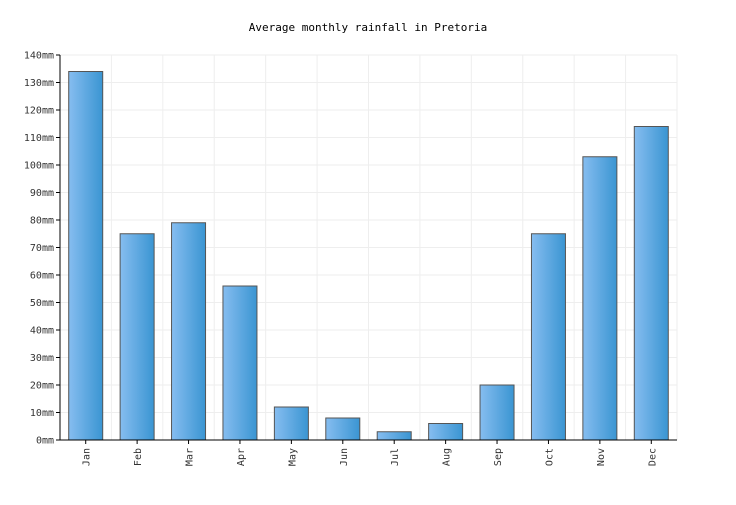 The height and width of the screenshot is (505, 736). I want to click on x-tick-label: Jul, so click(395, 457).